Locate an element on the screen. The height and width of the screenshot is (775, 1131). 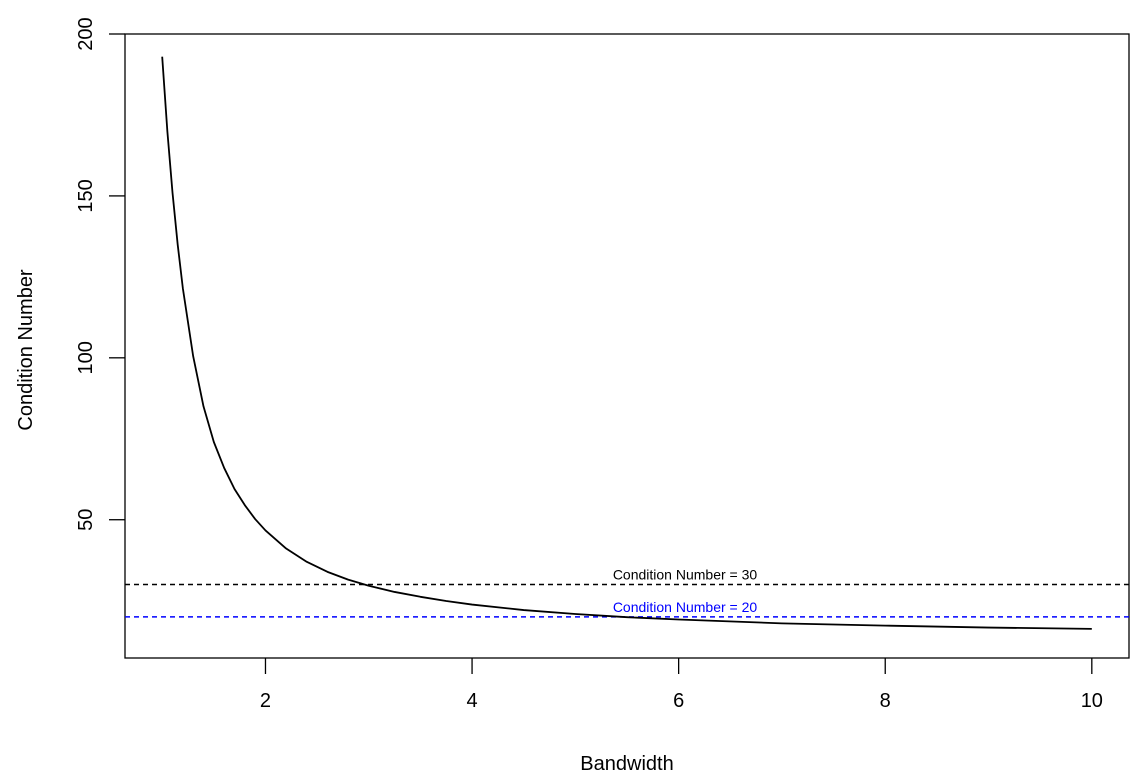
x-axis-title: Bandwidth is located at coordinates (626, 764).